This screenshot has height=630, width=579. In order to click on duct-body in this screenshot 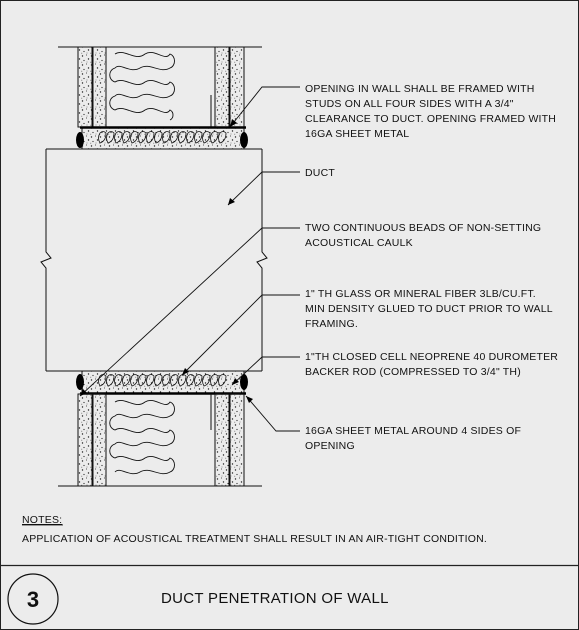, I will do `click(154, 260)`.